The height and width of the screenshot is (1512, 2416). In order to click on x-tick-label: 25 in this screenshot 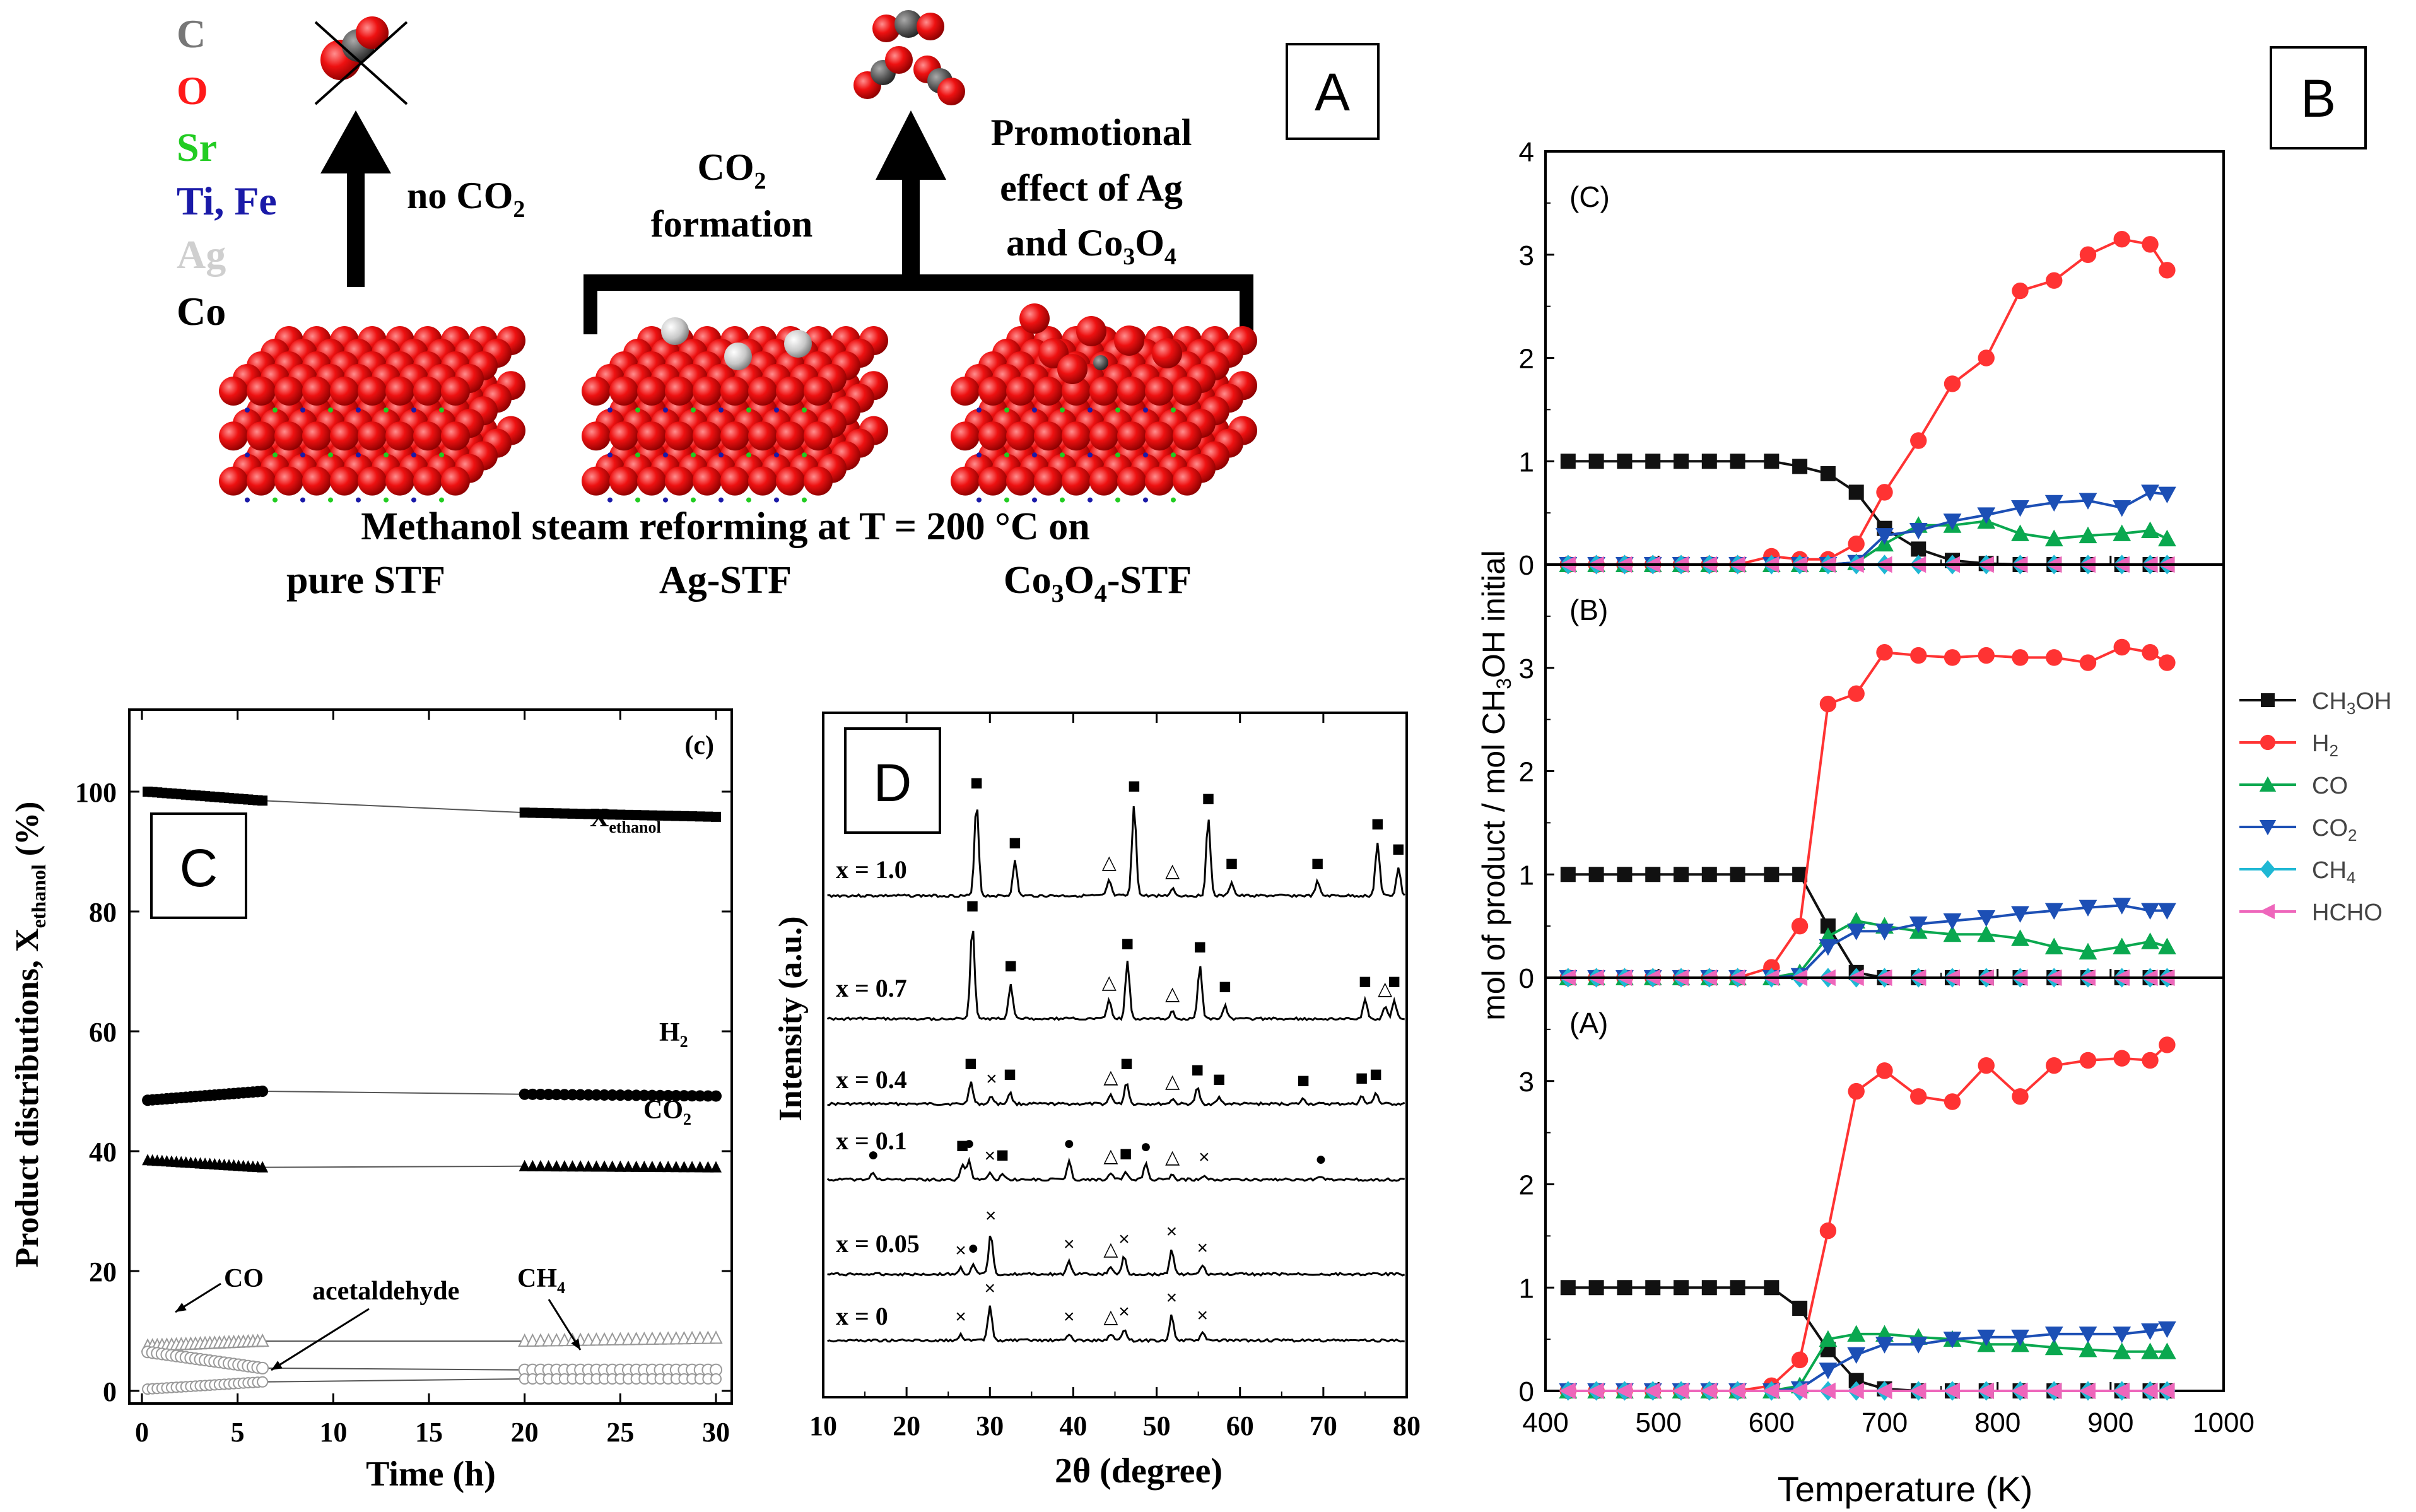, I will do `click(620, 1432)`.